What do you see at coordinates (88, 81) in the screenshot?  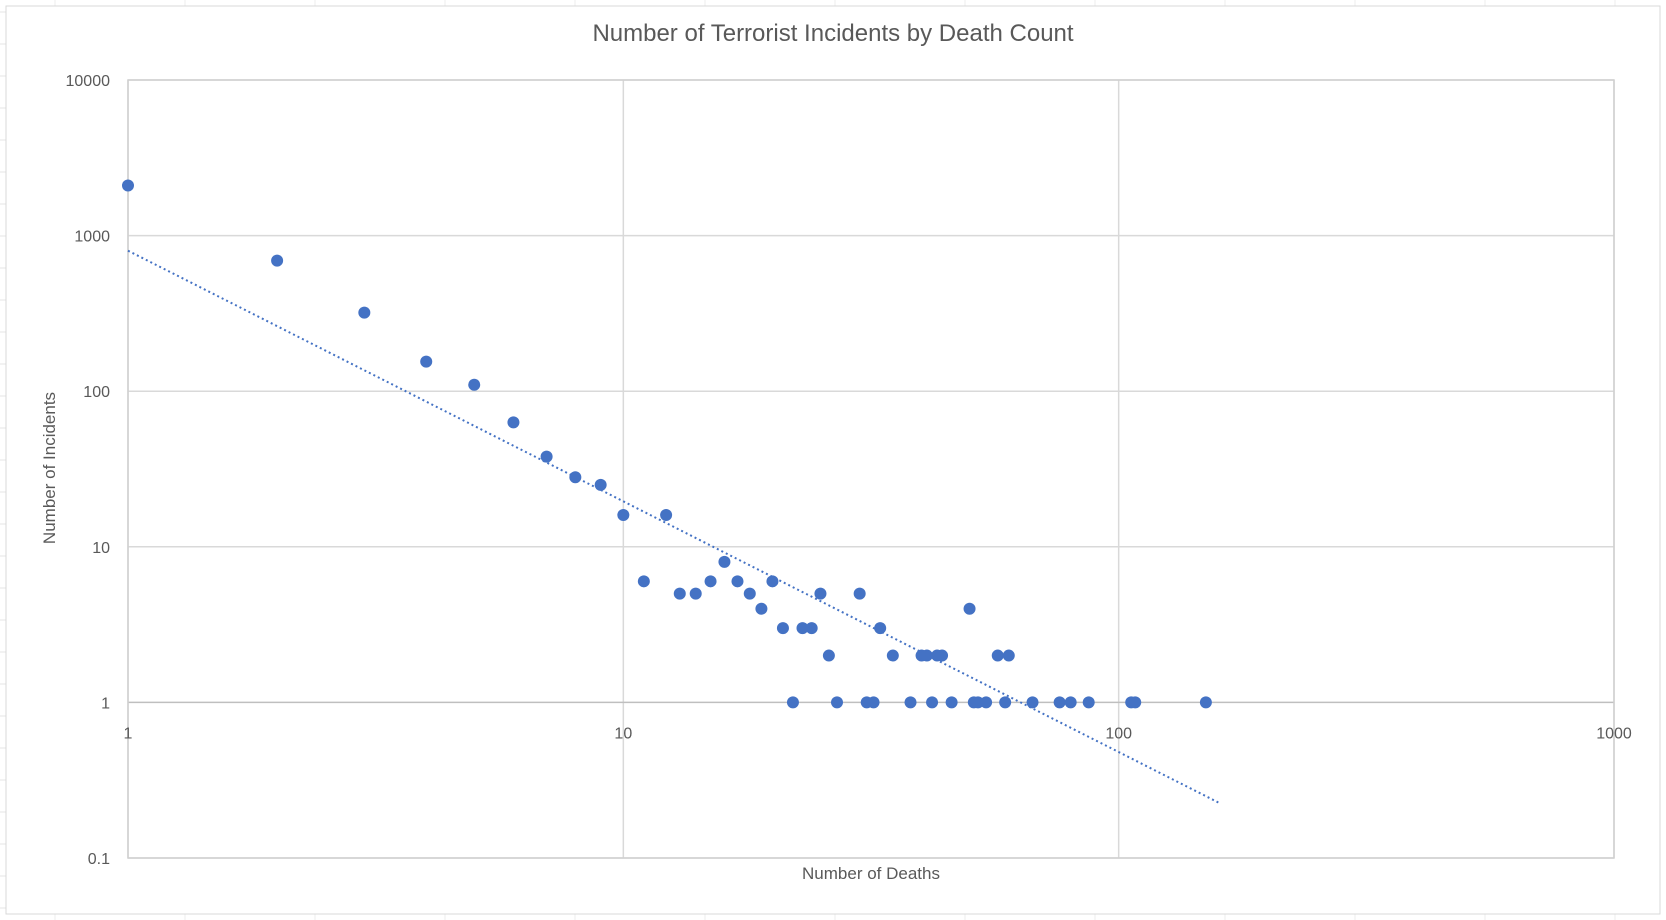 I see `y-tick-label: 10000` at bounding box center [88, 81].